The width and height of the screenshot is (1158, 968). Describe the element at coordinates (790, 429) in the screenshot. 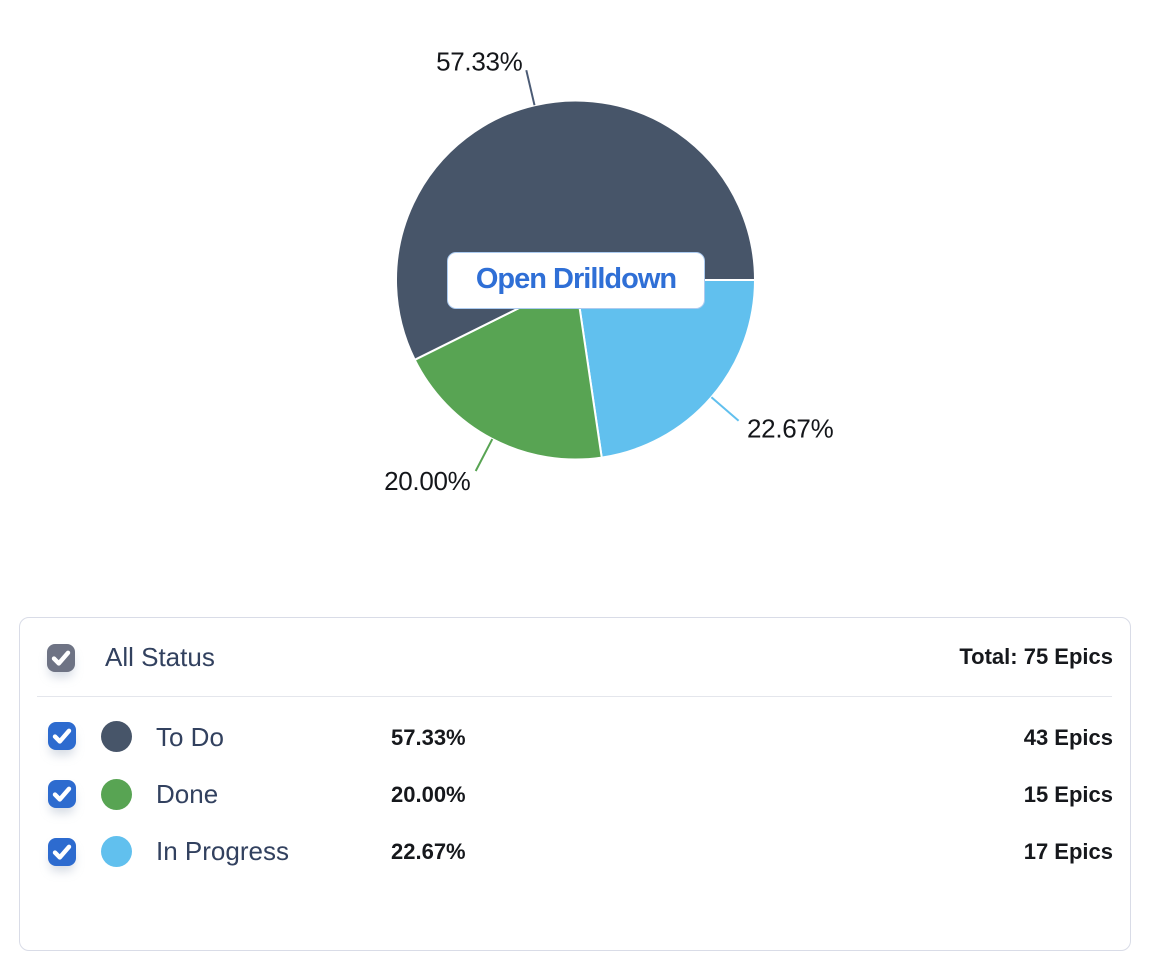

I see `svg-text: 22.67%` at that location.